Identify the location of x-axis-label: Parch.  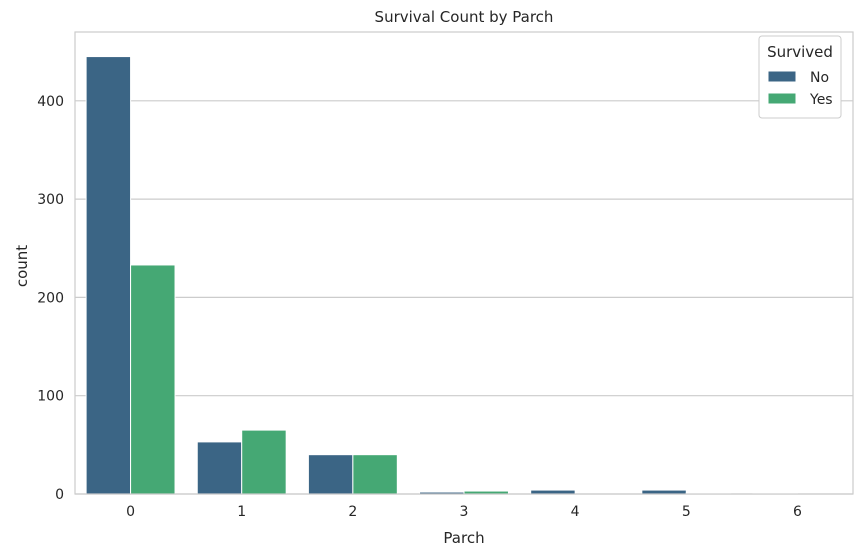
(463, 538).